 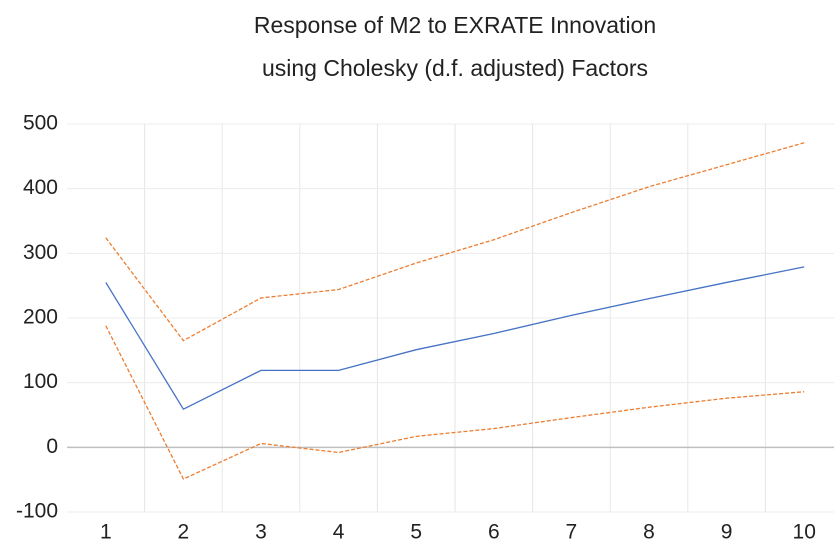 I want to click on x-tick-label: 10, so click(x=804, y=532).